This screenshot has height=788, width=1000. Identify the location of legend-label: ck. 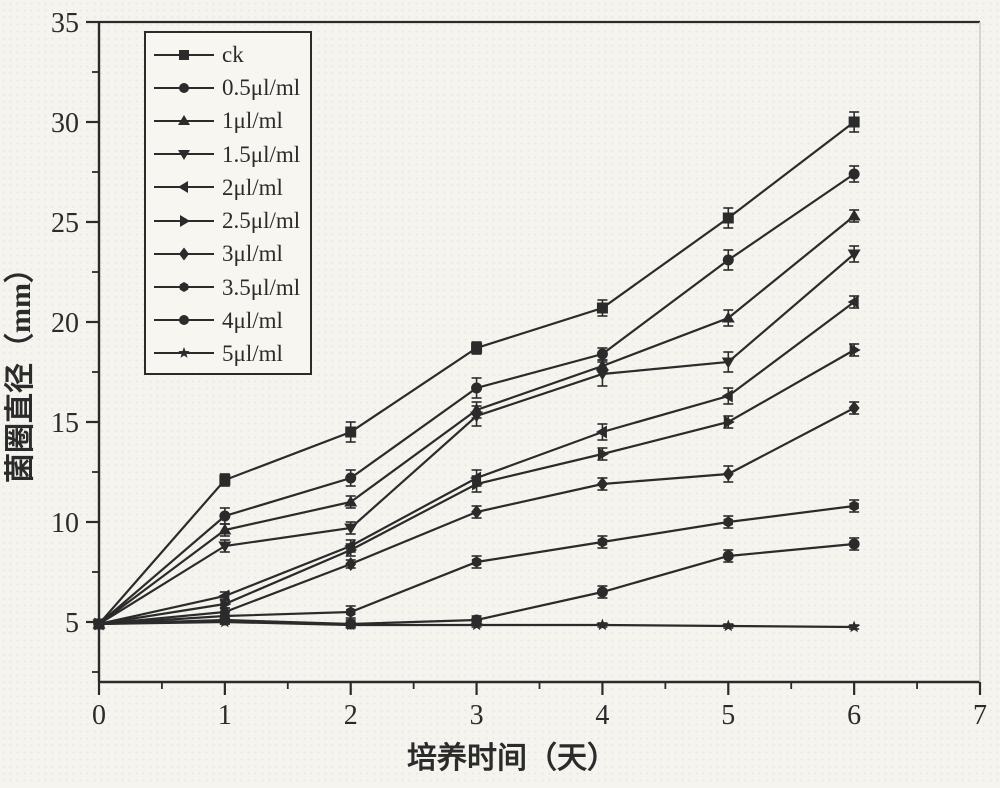
(233, 54).